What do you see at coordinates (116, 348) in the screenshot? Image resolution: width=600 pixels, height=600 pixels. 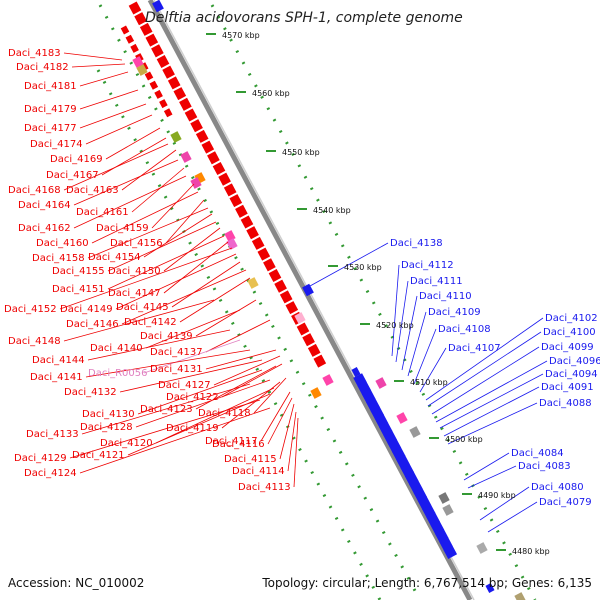 I see `gene-label-left: Daci_4140` at bounding box center [116, 348].